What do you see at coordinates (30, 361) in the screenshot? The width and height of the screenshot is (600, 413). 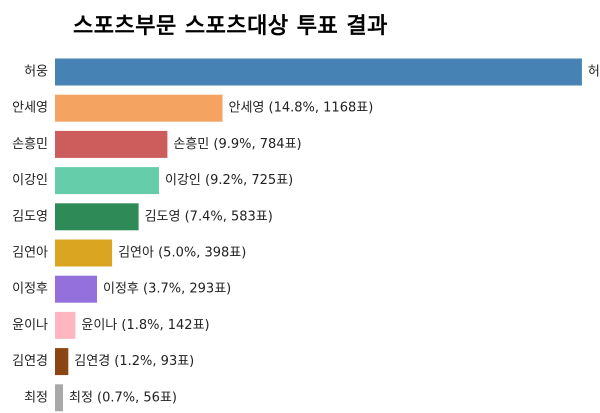 I see `category-label-8: 김연경` at bounding box center [30, 361].